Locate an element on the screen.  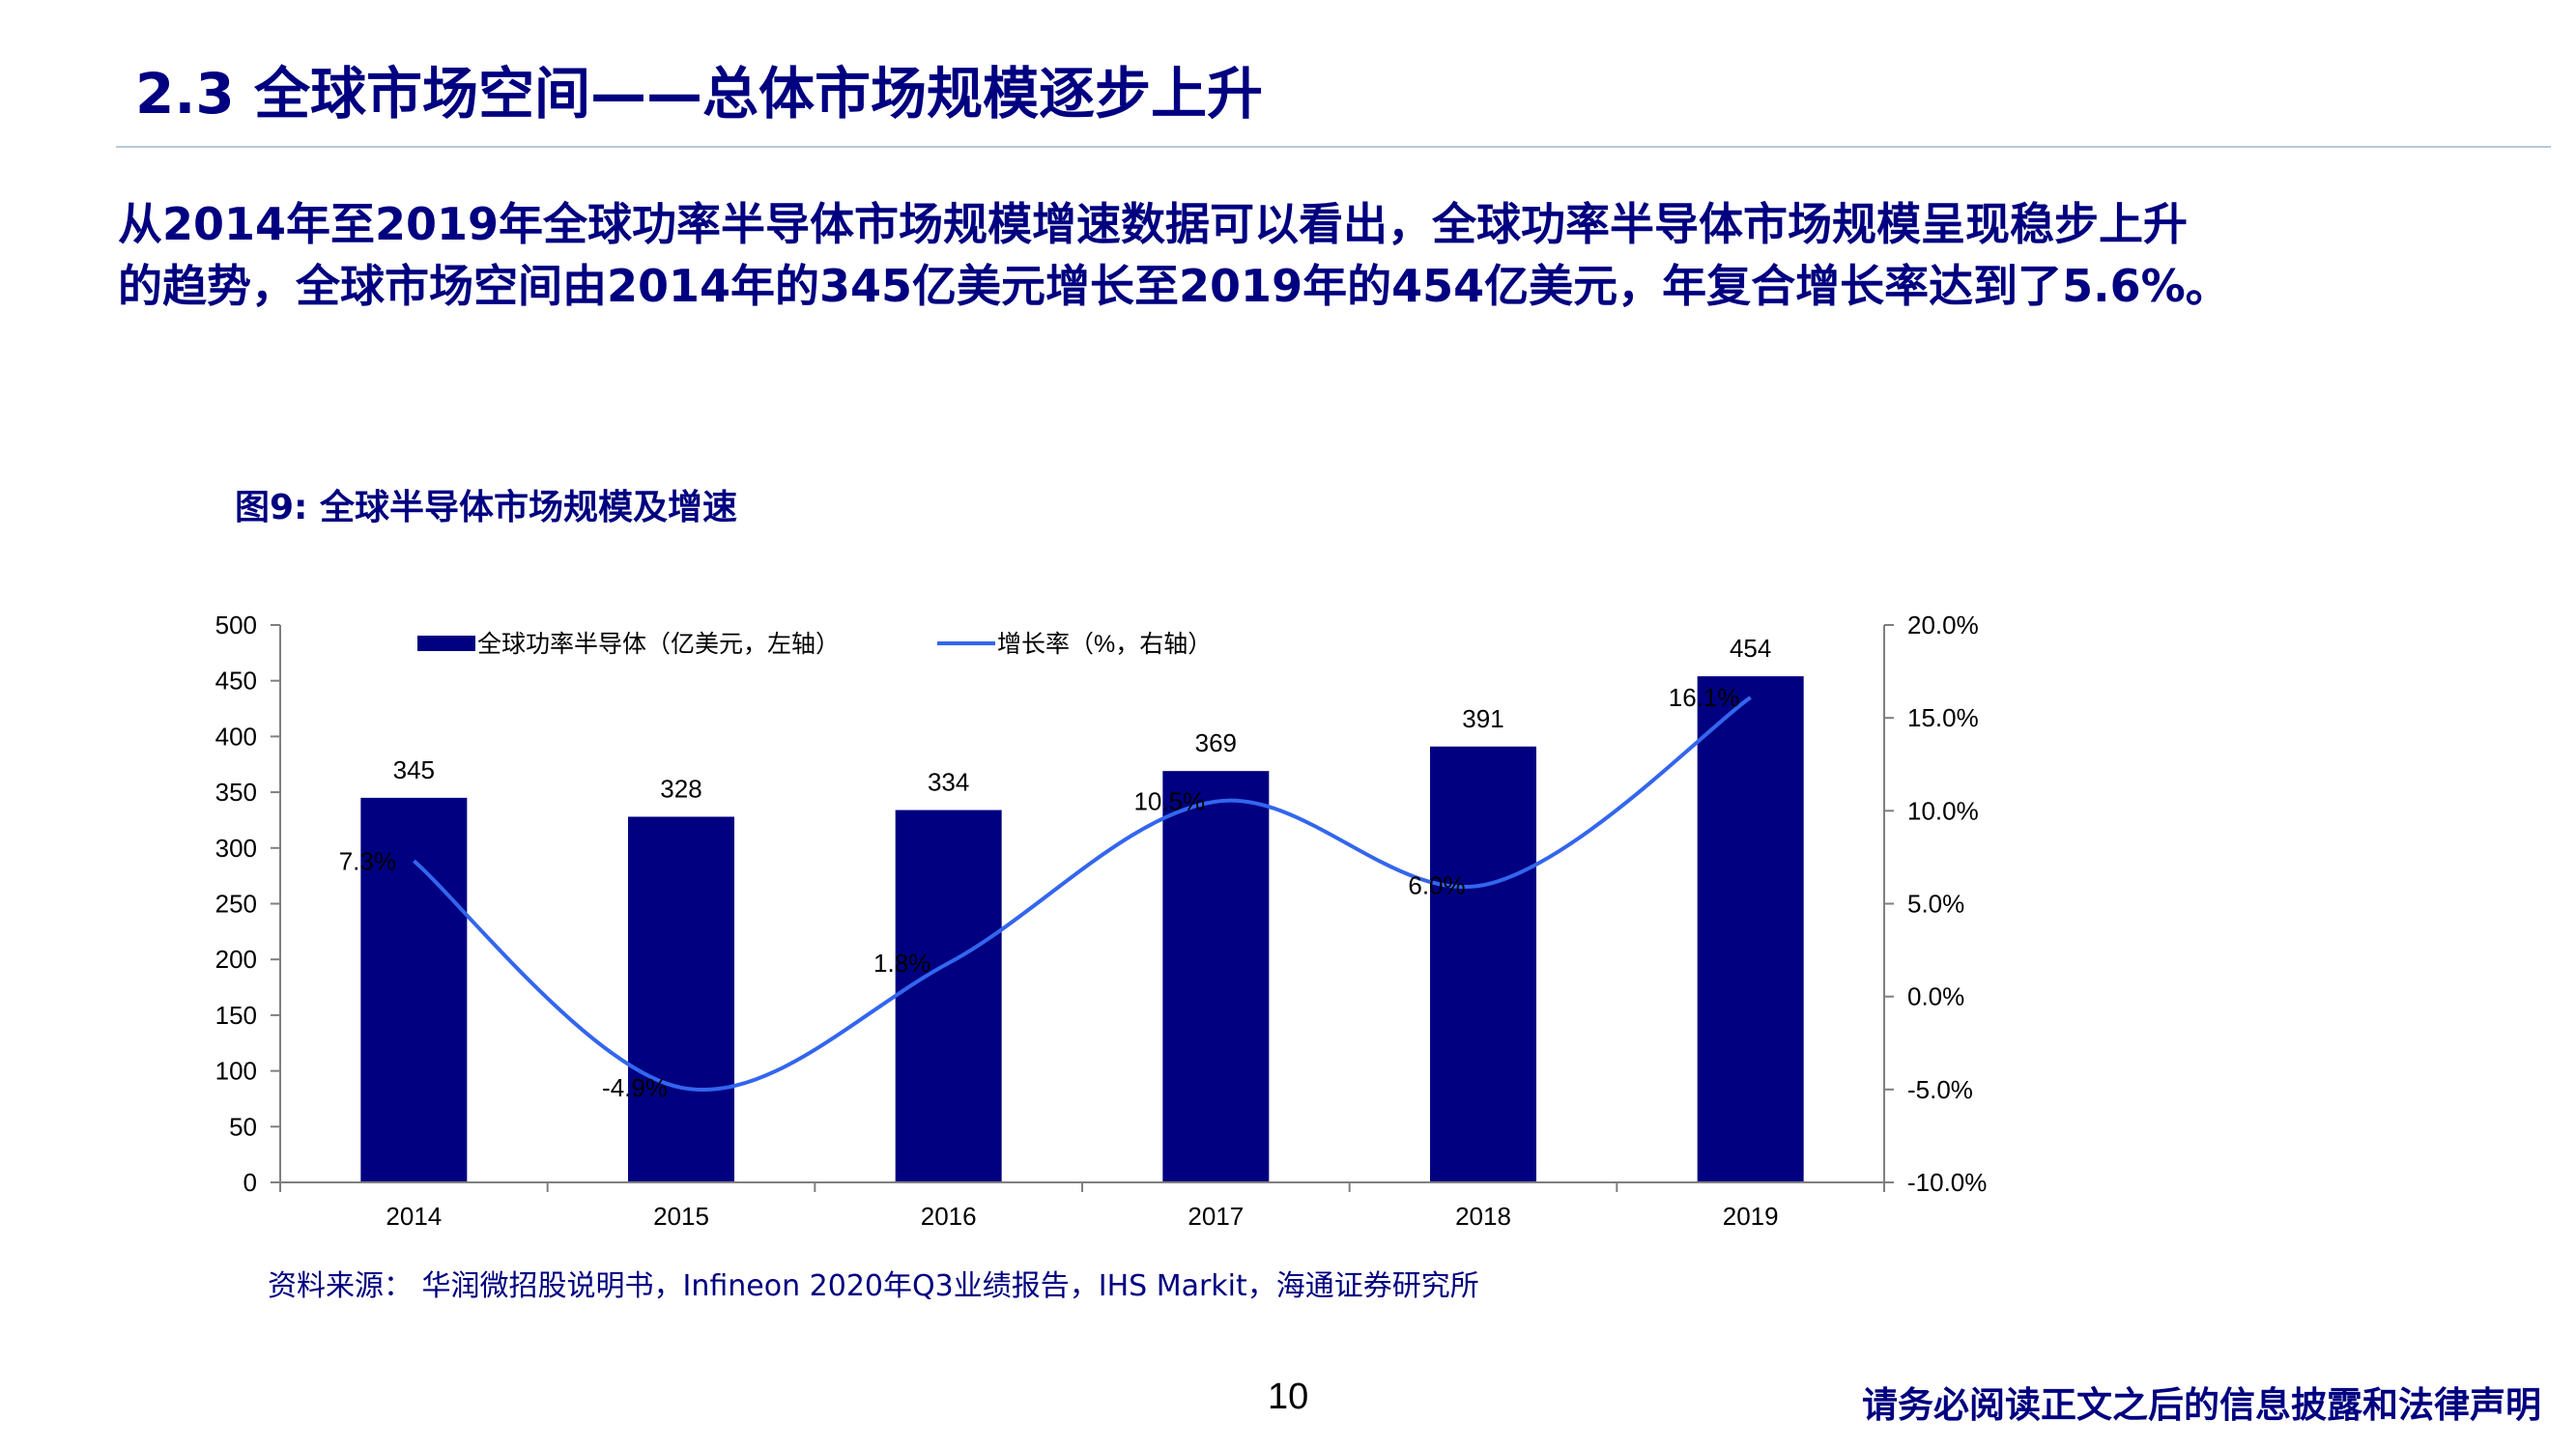
growth-value-label: 7.3% is located at coordinates (368, 860).